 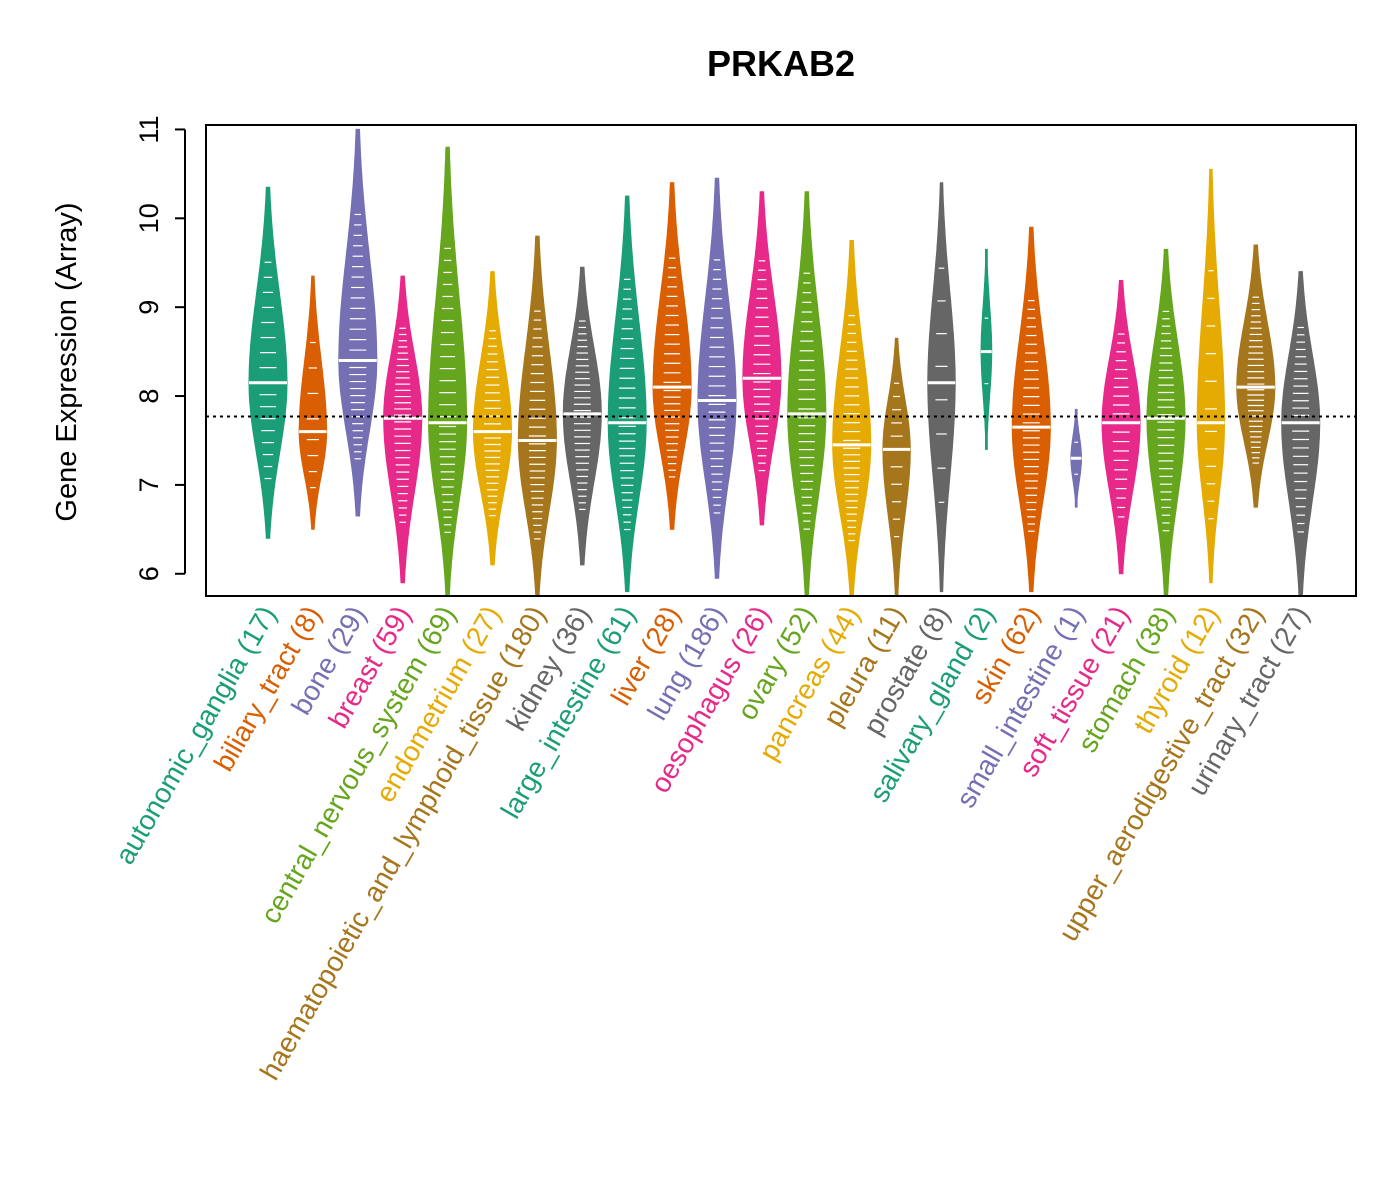 What do you see at coordinates (149, 218) in the screenshot?
I see `y-tick-label: 10` at bounding box center [149, 218].